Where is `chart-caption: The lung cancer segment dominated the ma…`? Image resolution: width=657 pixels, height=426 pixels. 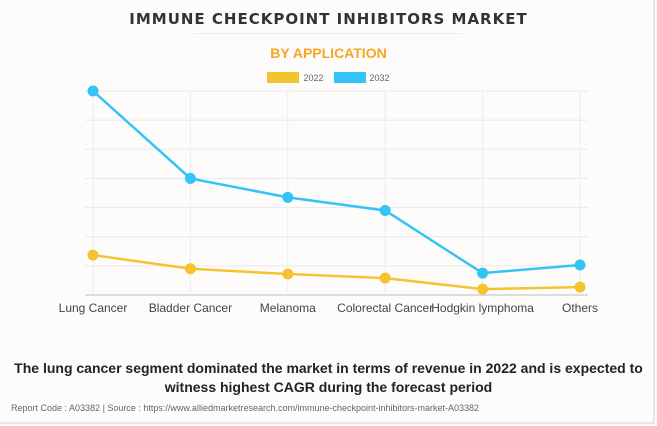
chart-caption: The lung cancer segment dominated the ma… is located at coordinates (328, 377).